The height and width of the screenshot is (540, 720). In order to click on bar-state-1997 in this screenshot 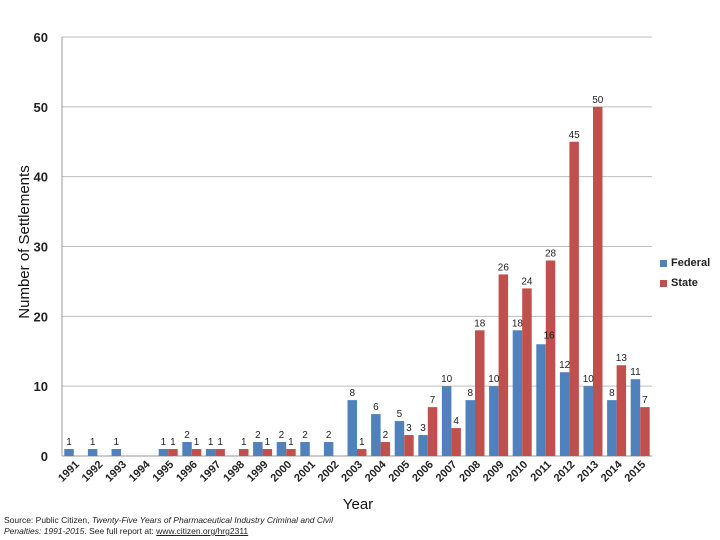, I will do `click(220, 452)`.